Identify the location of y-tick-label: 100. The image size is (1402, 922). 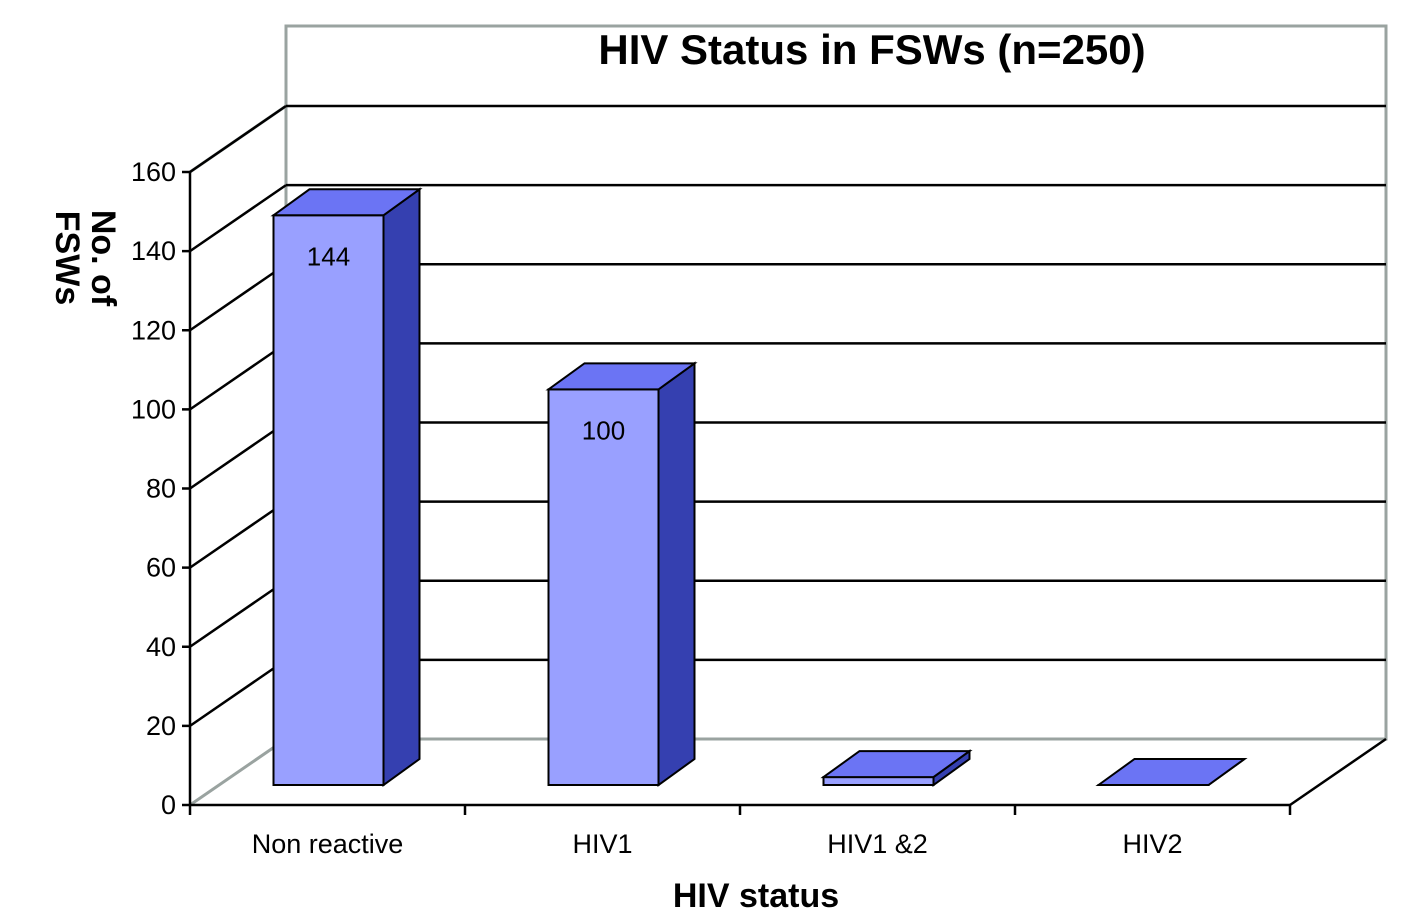
(153, 409).